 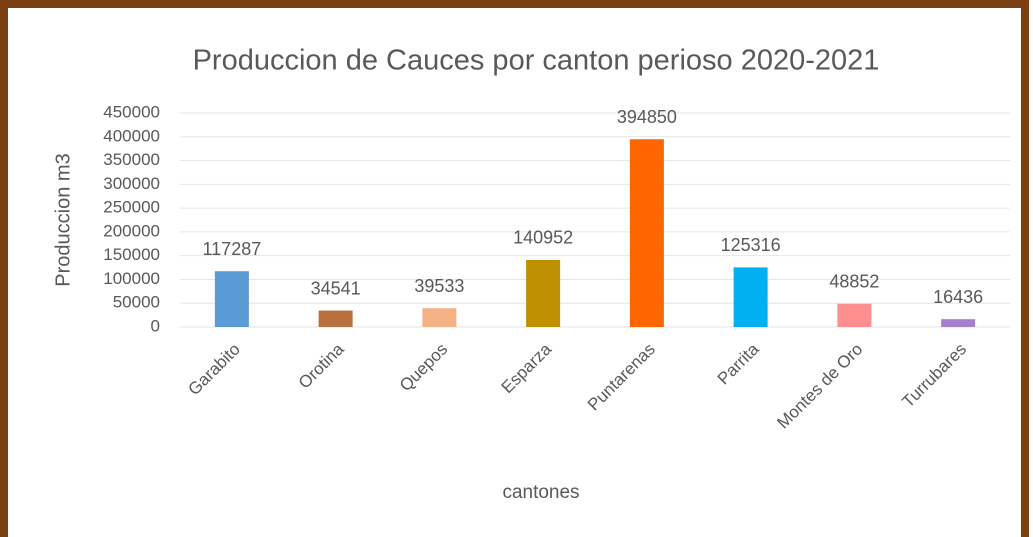 I want to click on data-label: 34541, so click(x=336, y=288).